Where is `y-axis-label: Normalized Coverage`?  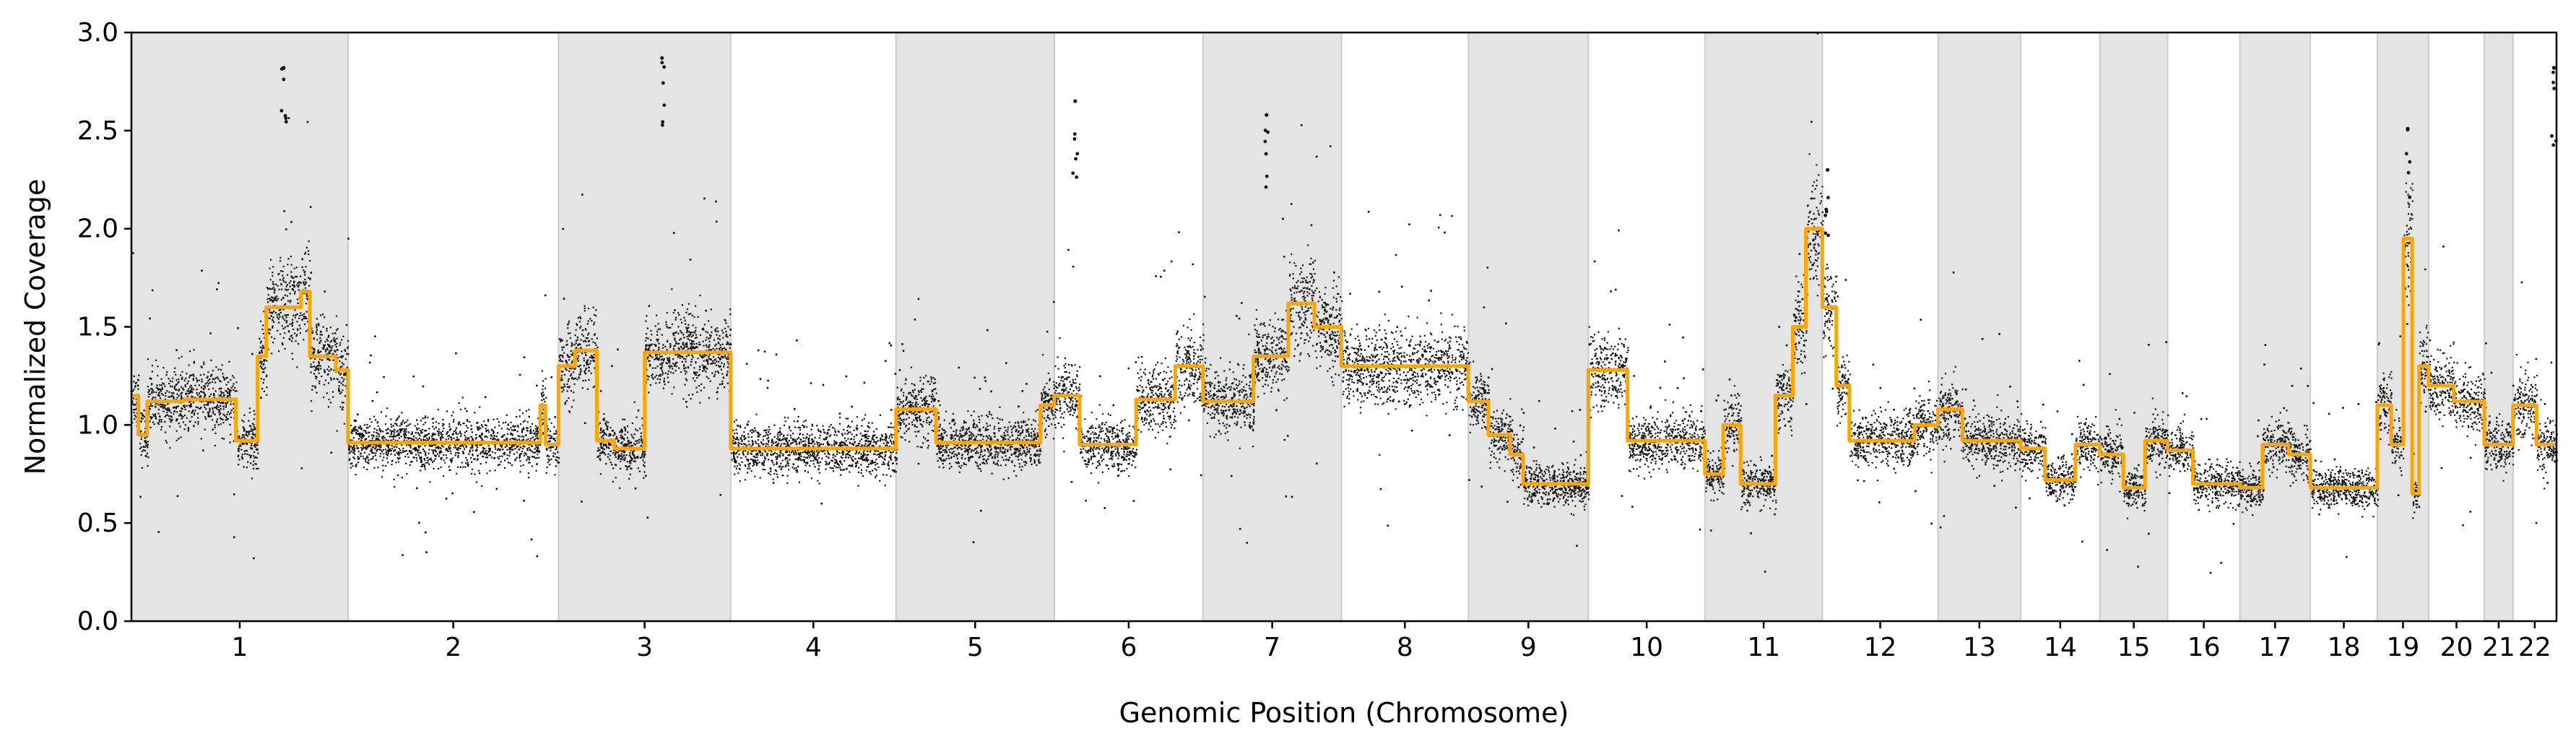 y-axis-label: Normalized Coverage is located at coordinates (35, 327).